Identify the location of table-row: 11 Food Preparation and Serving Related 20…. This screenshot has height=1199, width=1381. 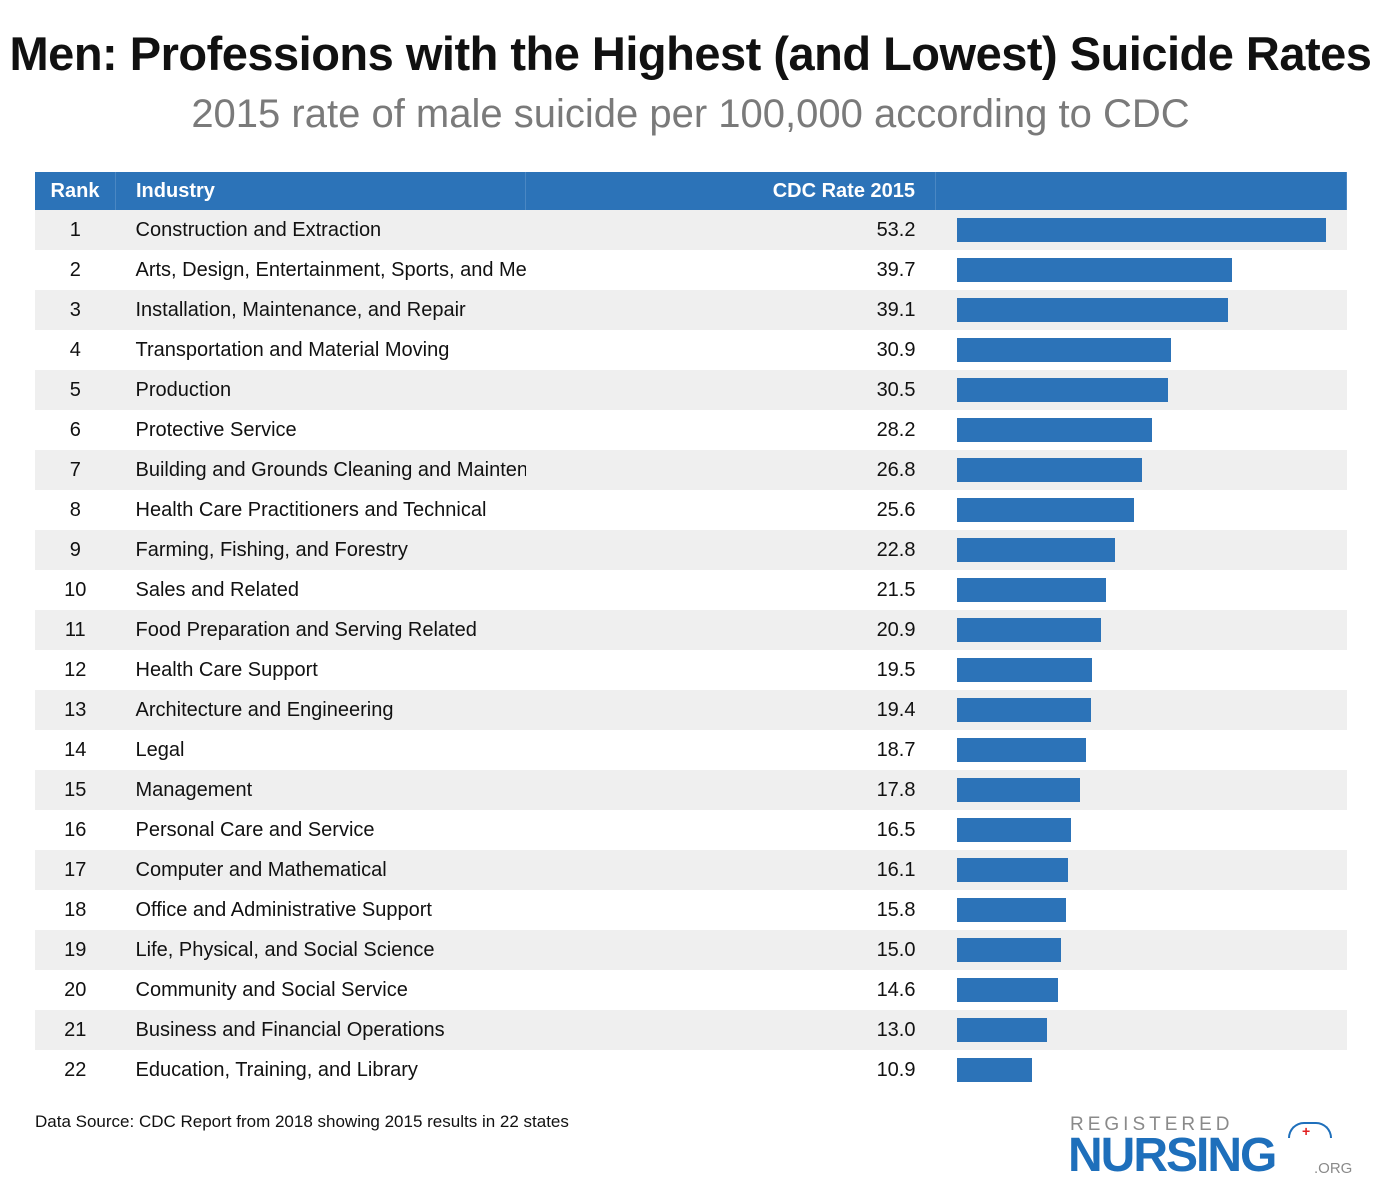
(691, 630).